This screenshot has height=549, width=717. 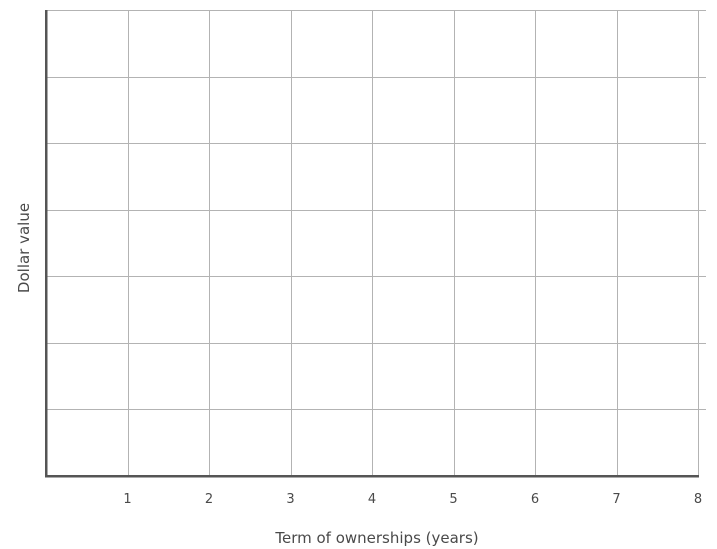 What do you see at coordinates (209, 499) in the screenshot?
I see `x-tick-label-2: 2` at bounding box center [209, 499].